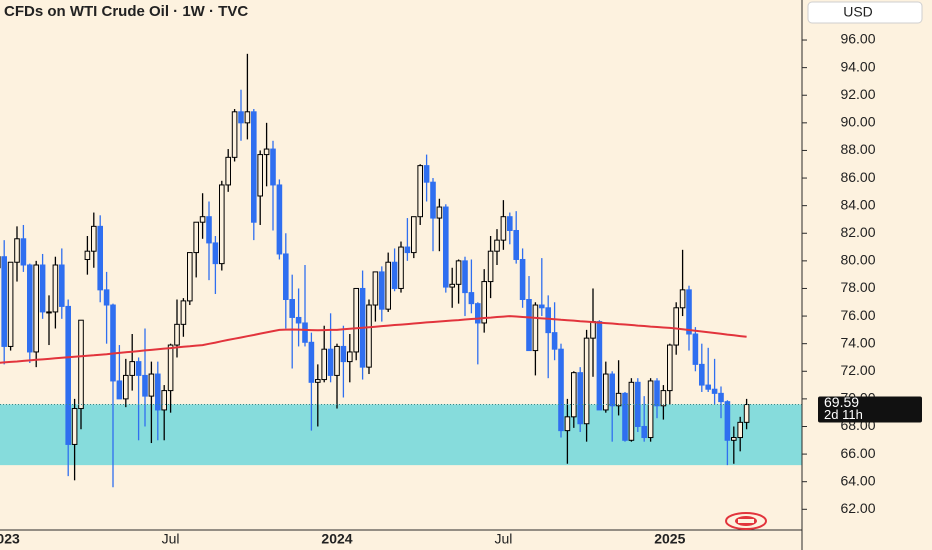 This screenshot has height=550, width=932. I want to click on support-zone, so click(401, 435).